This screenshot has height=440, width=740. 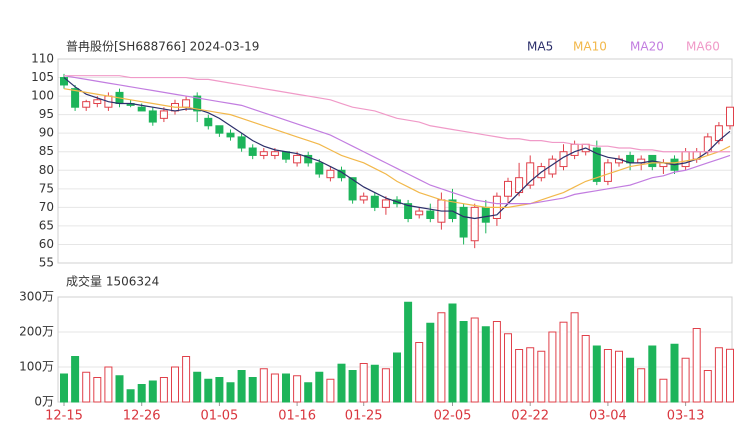 What do you see at coordinates (112, 281) in the screenshot?
I see `volume-title: 成交量 1506324` at bounding box center [112, 281].